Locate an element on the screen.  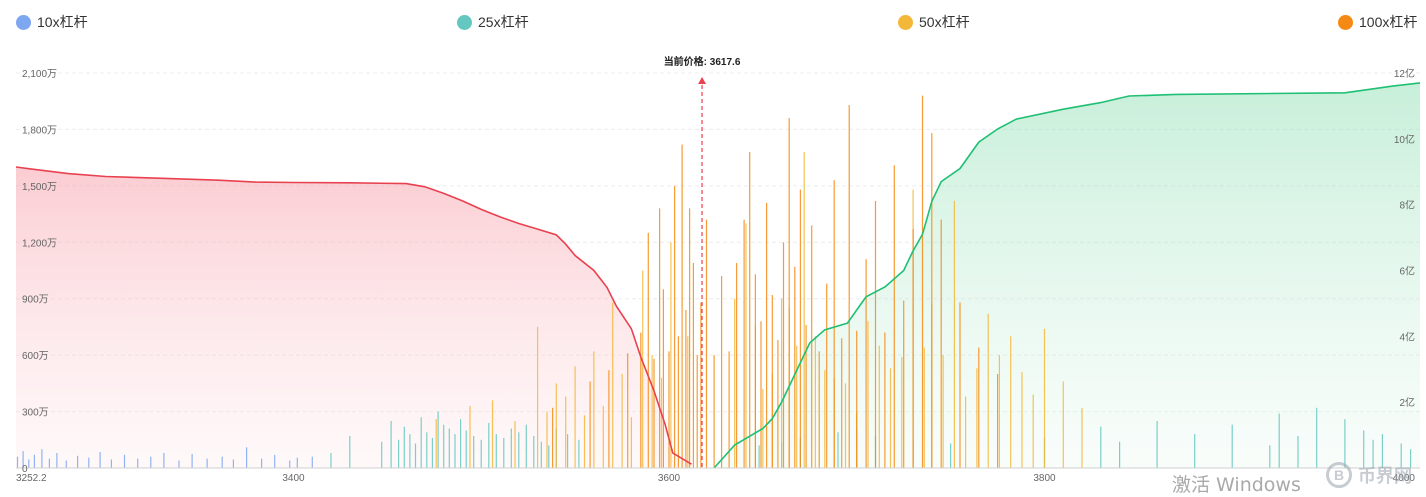
y-left-tick-label: 1,200万 is located at coordinates (39, 243).